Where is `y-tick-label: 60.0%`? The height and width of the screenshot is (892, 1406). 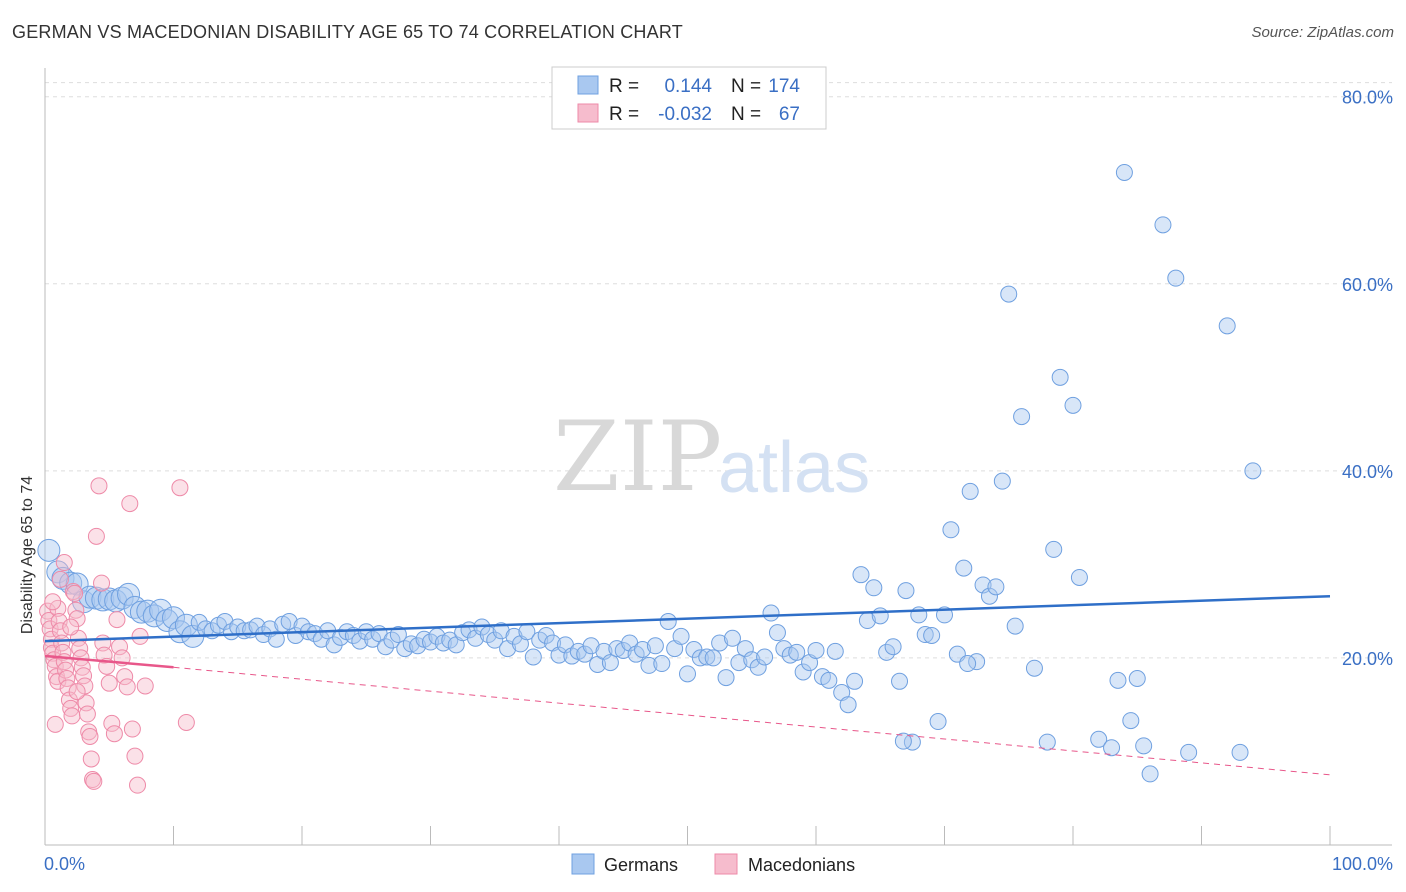
y-tick-label: 60.0% is located at coordinates (1367, 285).